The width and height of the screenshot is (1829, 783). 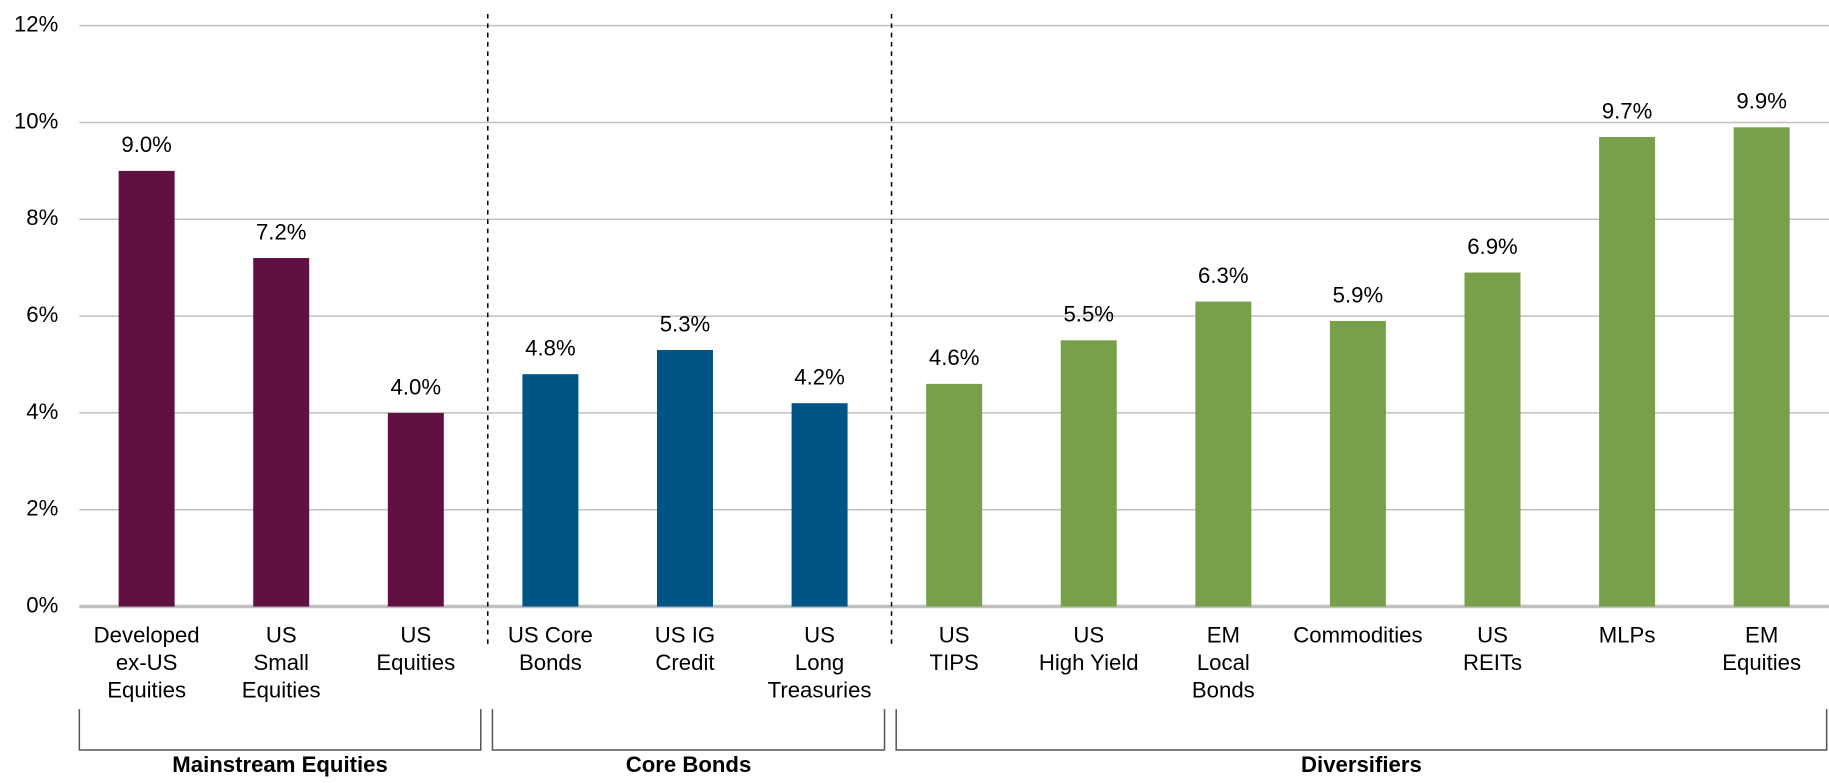 What do you see at coordinates (281, 231) in the screenshot?
I see `value-label: 7.2%` at bounding box center [281, 231].